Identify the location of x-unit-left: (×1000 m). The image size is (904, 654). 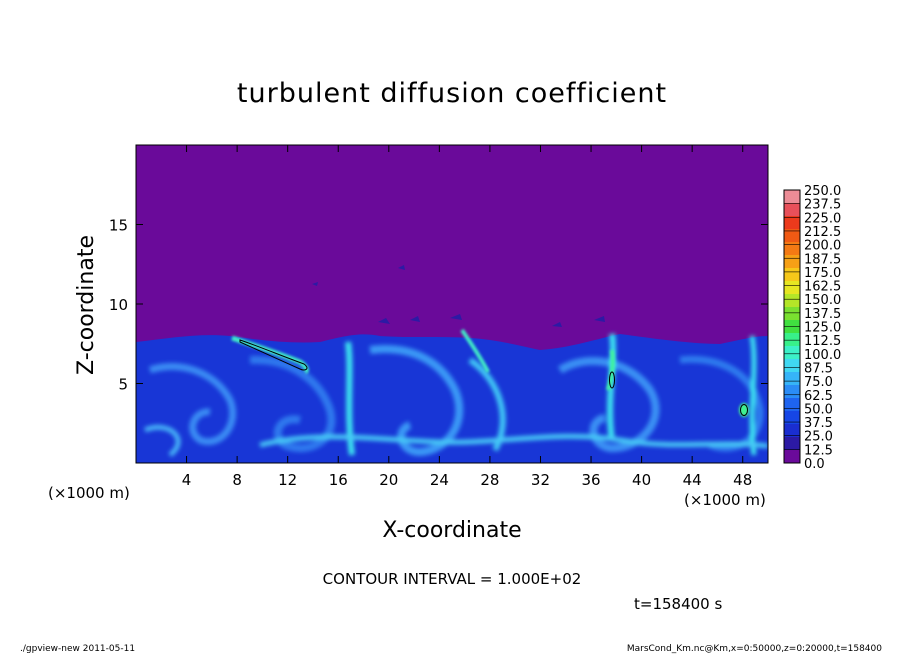
(89, 493).